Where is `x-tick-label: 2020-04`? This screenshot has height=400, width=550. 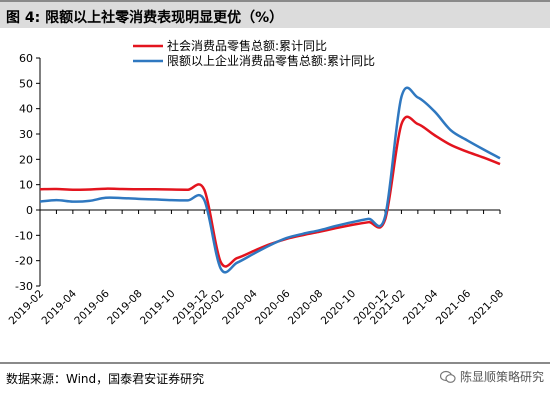 x-tick-label: 2020-04 is located at coordinates (240, 307).